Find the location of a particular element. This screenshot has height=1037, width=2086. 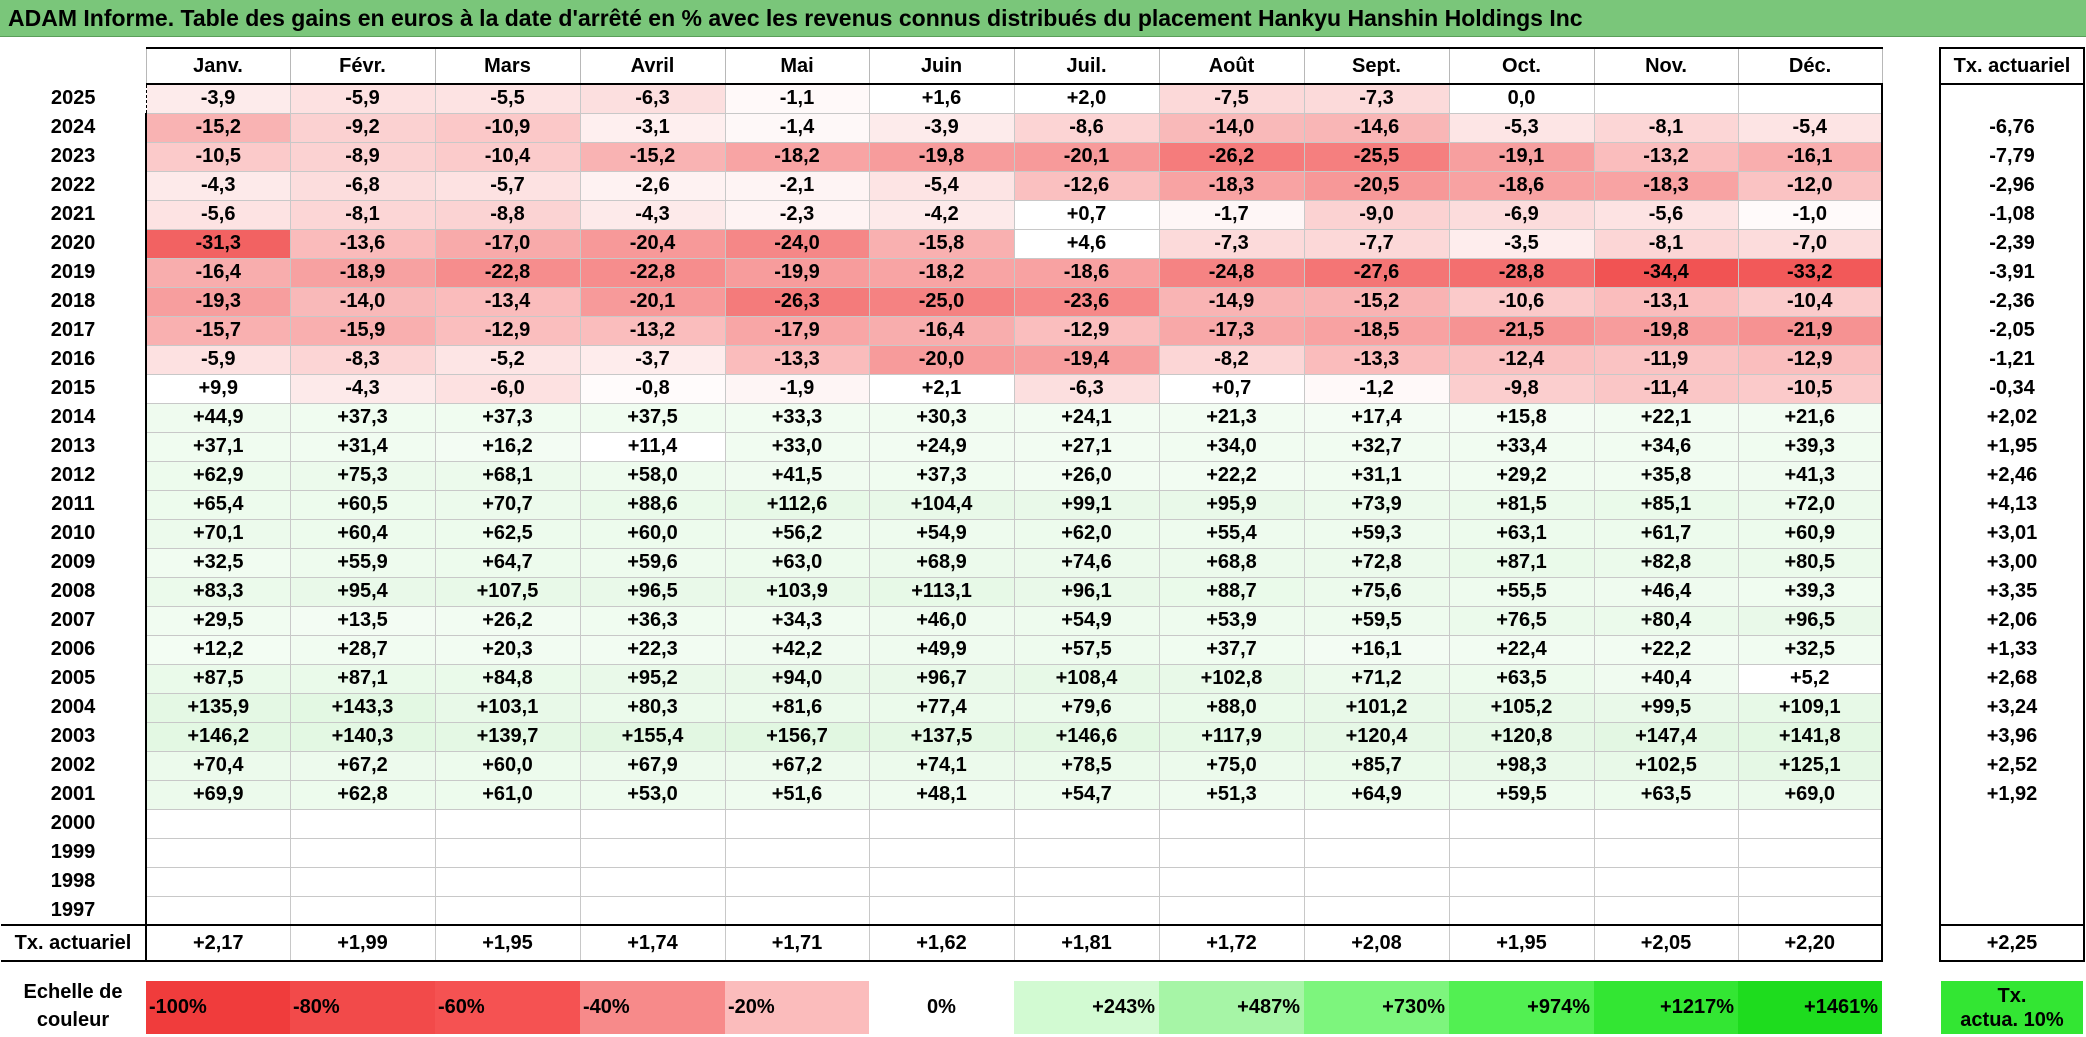

rate-cell is located at coordinates (2012, 852).